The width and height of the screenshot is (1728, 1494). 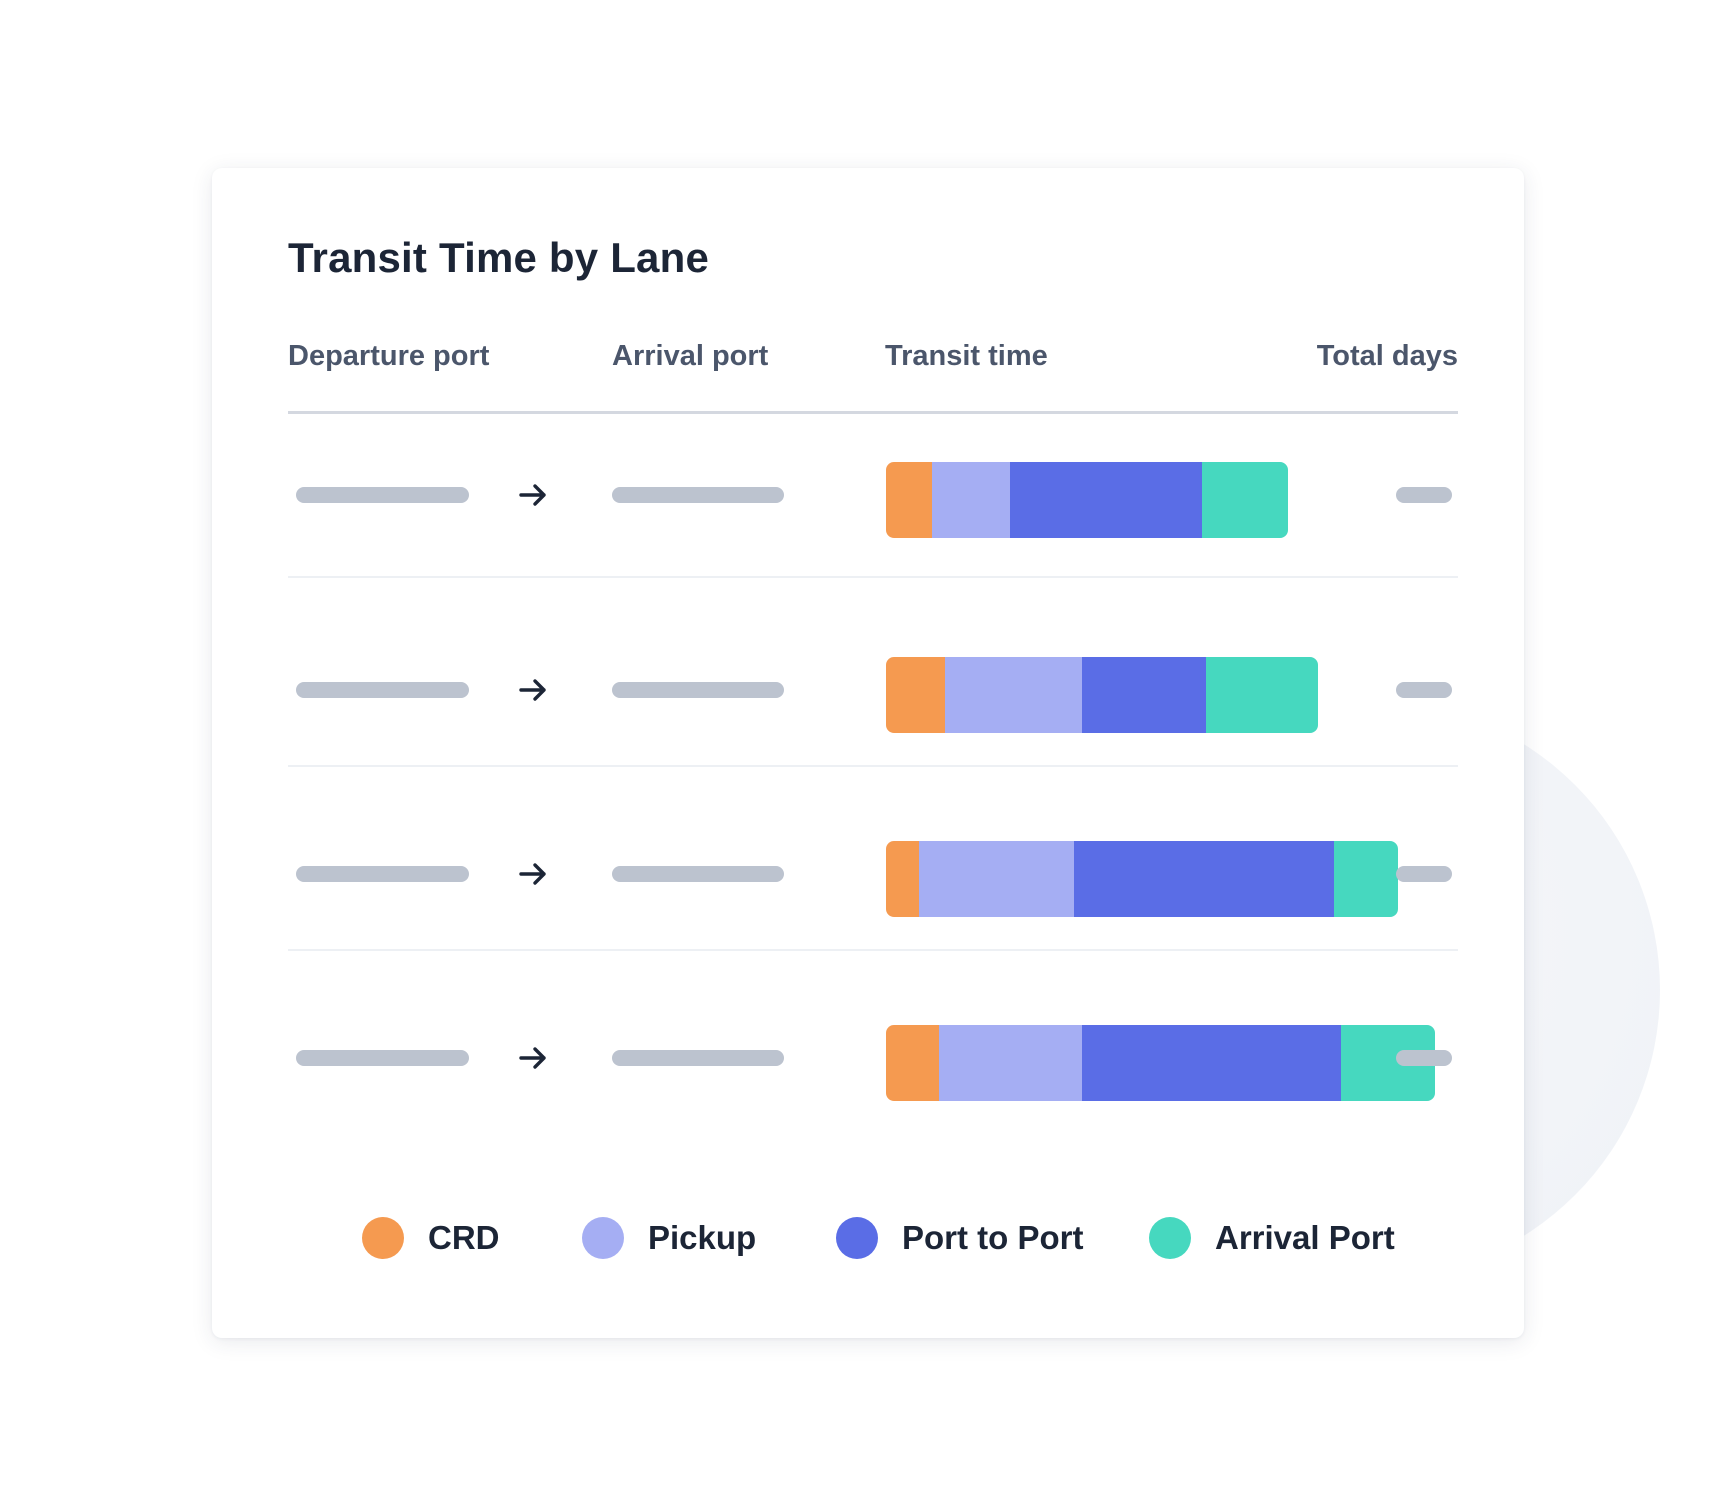 I want to click on legend-item: Port to Port, so click(x=959, y=1238).